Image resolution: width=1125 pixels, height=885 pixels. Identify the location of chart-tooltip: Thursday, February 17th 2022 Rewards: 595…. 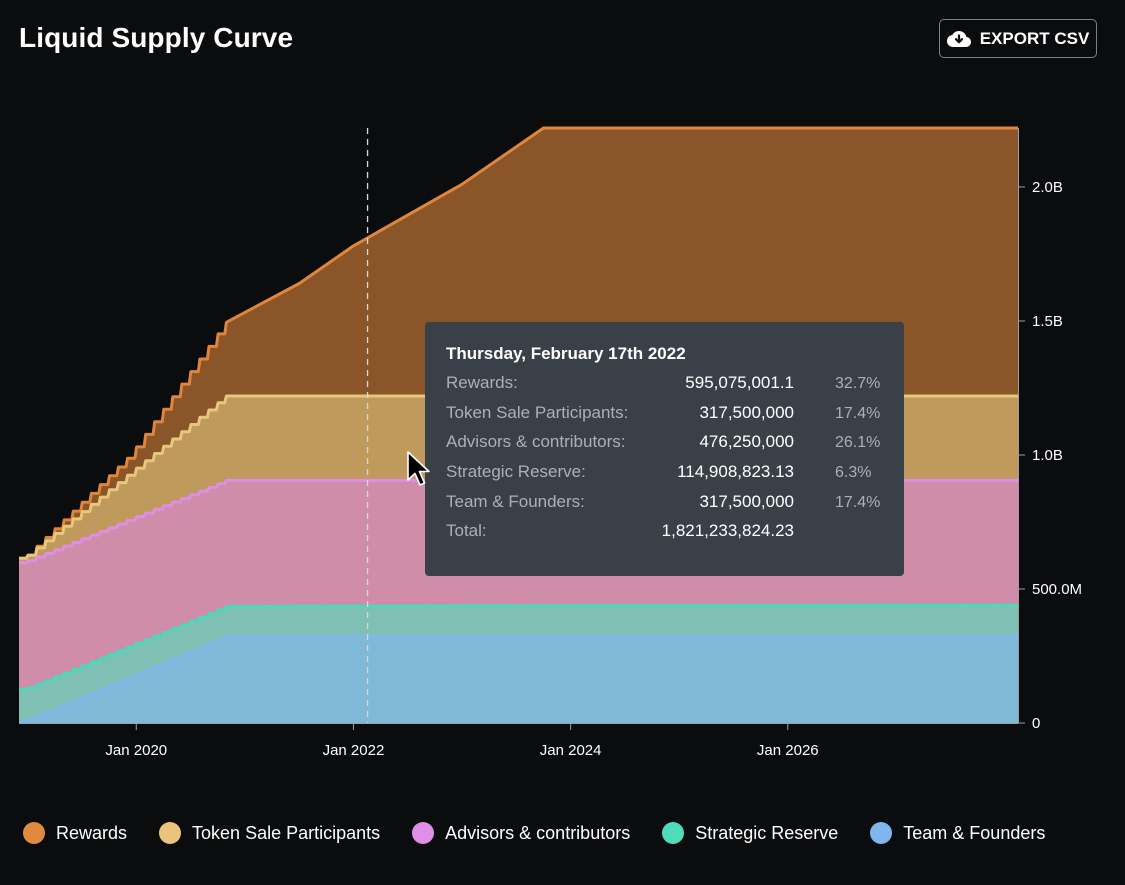
(664, 449).